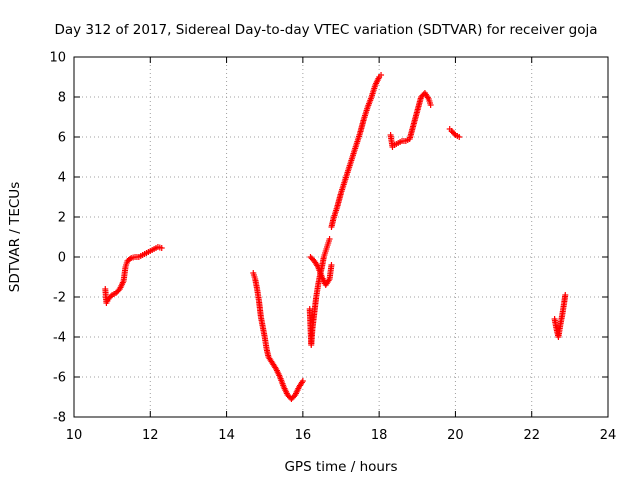  I want to click on x-tick-label: 18, so click(379, 435).